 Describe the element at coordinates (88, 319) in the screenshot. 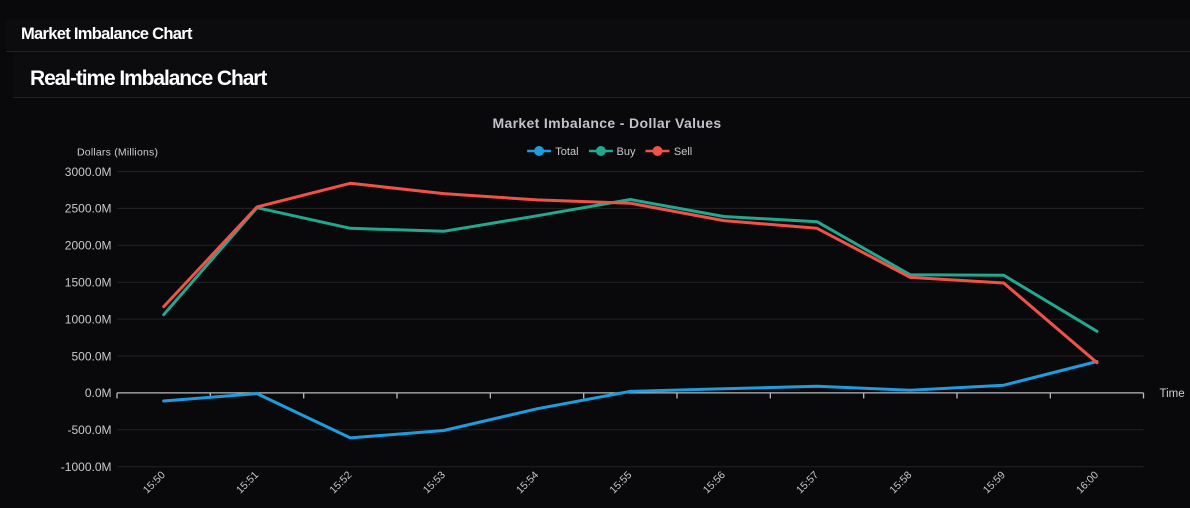

I see `svg-text: 1000.0M` at that location.